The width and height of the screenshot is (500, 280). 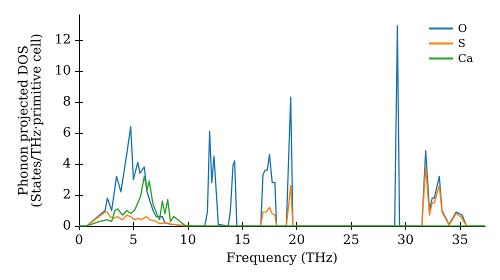 What do you see at coordinates (188, 240) in the screenshot?
I see `x-tick-label: 10` at bounding box center [188, 240].